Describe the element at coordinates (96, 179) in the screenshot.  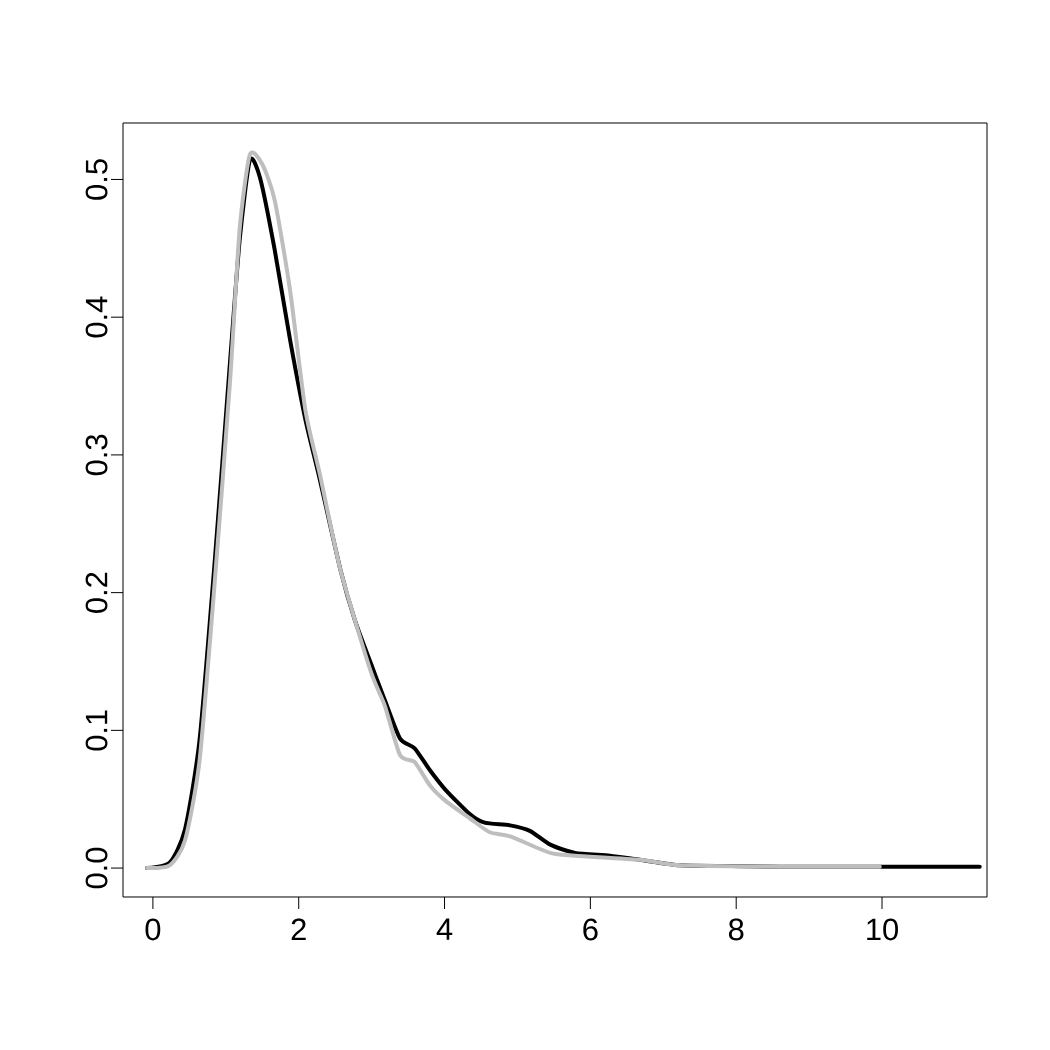
I see `y-tick-label: 0.5` at that location.